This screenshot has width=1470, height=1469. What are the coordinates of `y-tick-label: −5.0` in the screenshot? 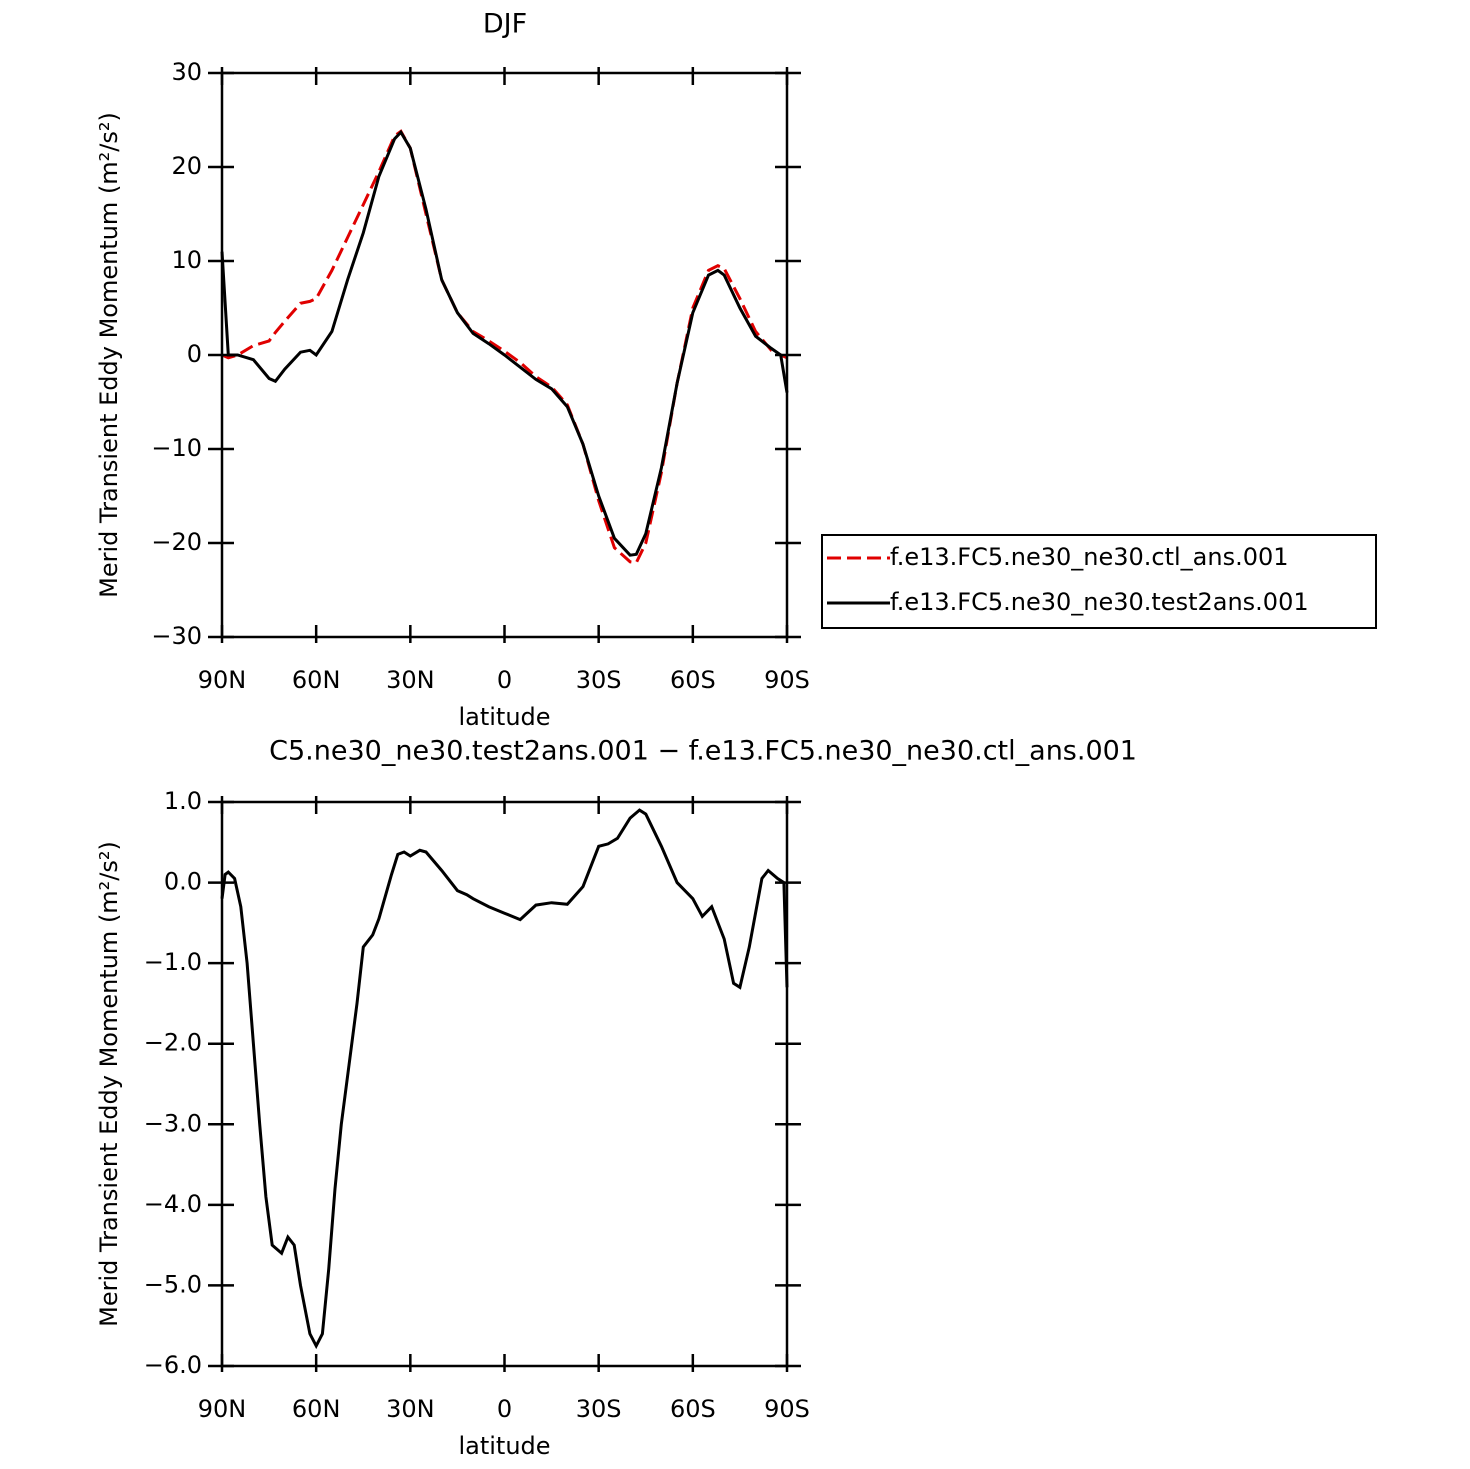 It's located at (173, 1284).